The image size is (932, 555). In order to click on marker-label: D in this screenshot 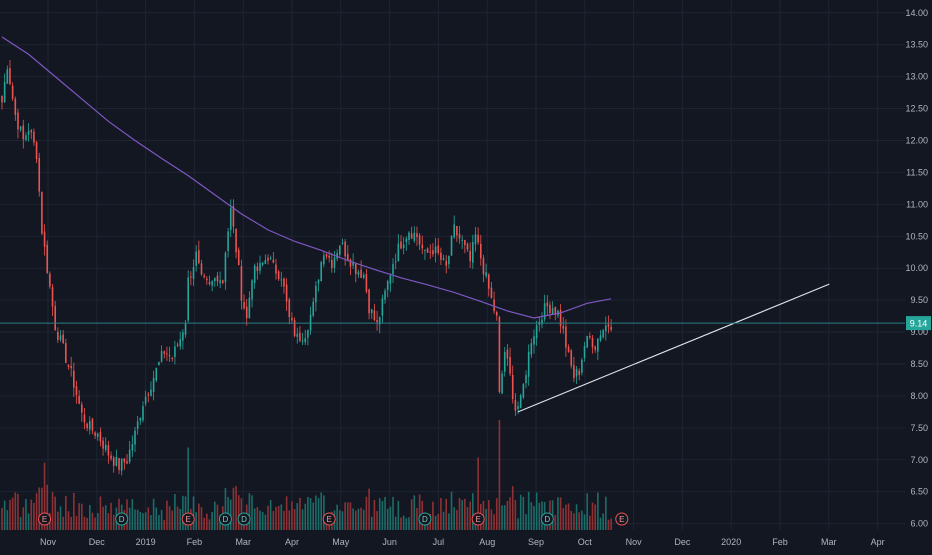, I will do `click(226, 519)`.